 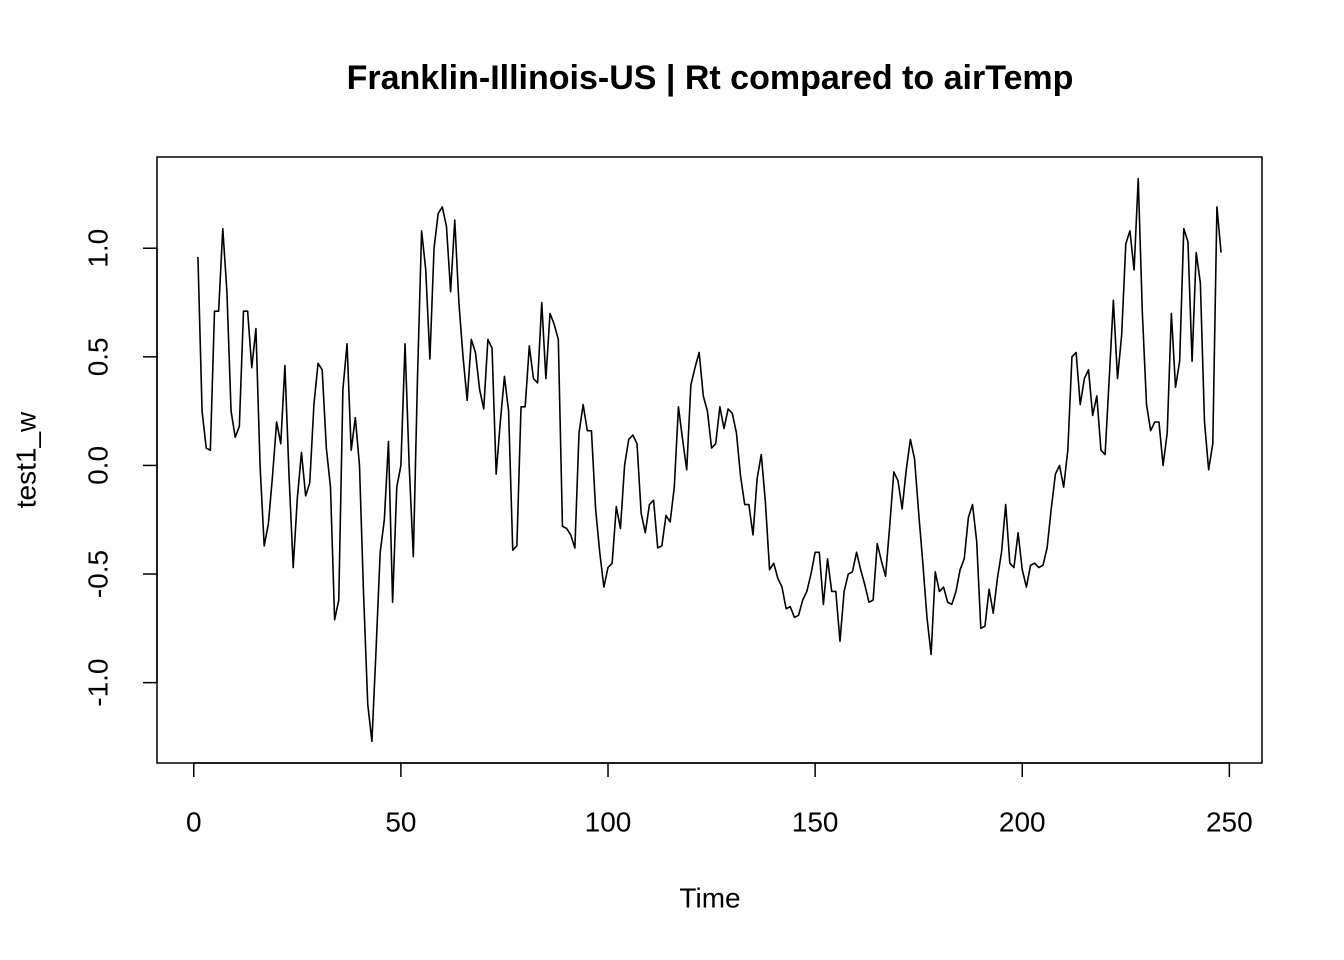 I want to click on x-tick-label: 0, so click(x=194, y=821).